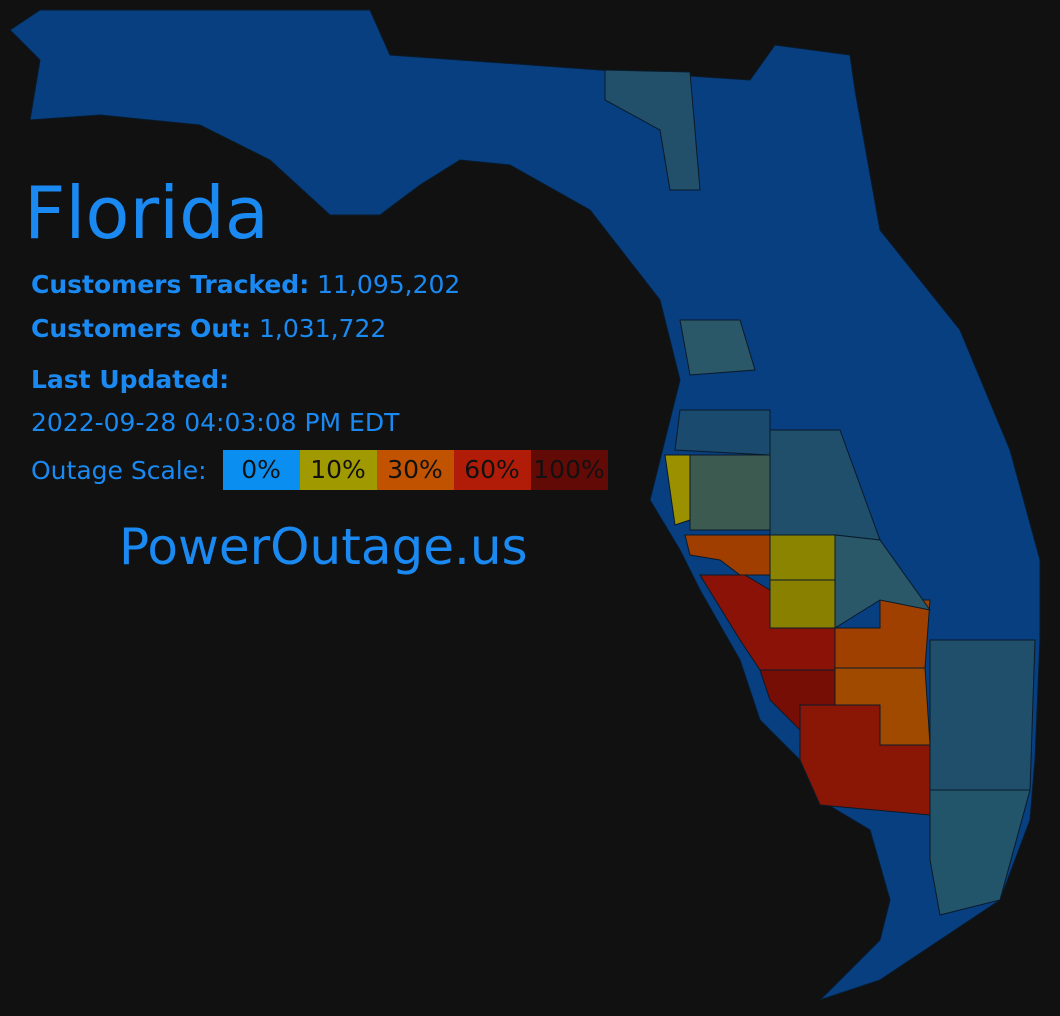  Describe the element at coordinates (323, 328) in the screenshot. I see `stat-value: 1,031,722` at that location.